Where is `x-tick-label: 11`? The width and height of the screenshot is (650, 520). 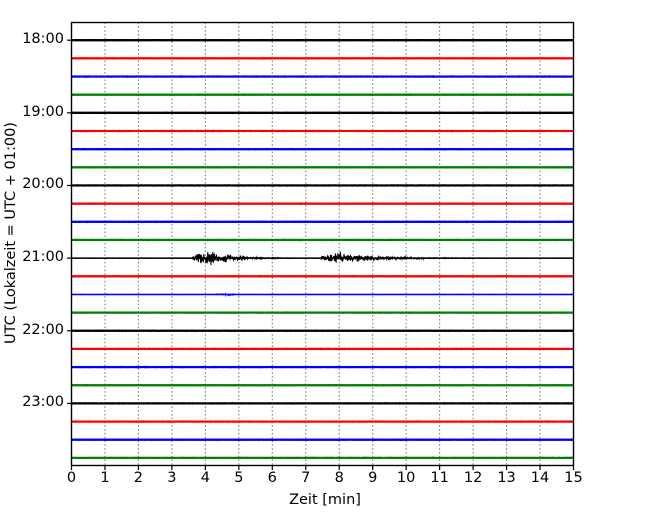
x-tick-label: 11 is located at coordinates (439, 478).